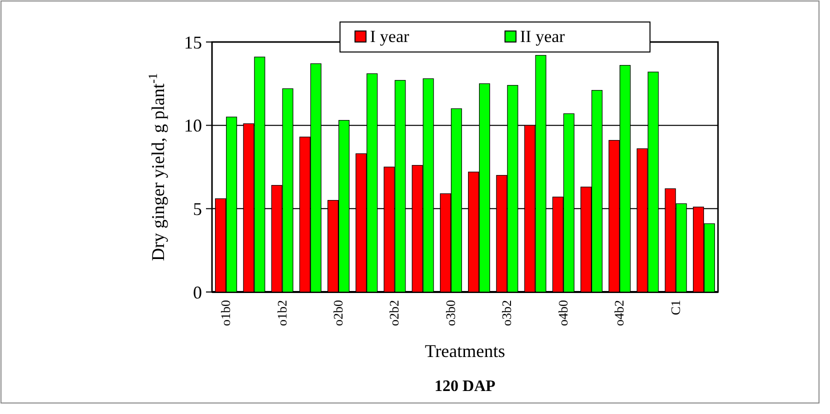  Describe the element at coordinates (226, 313) in the screenshot. I see `x-tick-label: o1b0` at that location.